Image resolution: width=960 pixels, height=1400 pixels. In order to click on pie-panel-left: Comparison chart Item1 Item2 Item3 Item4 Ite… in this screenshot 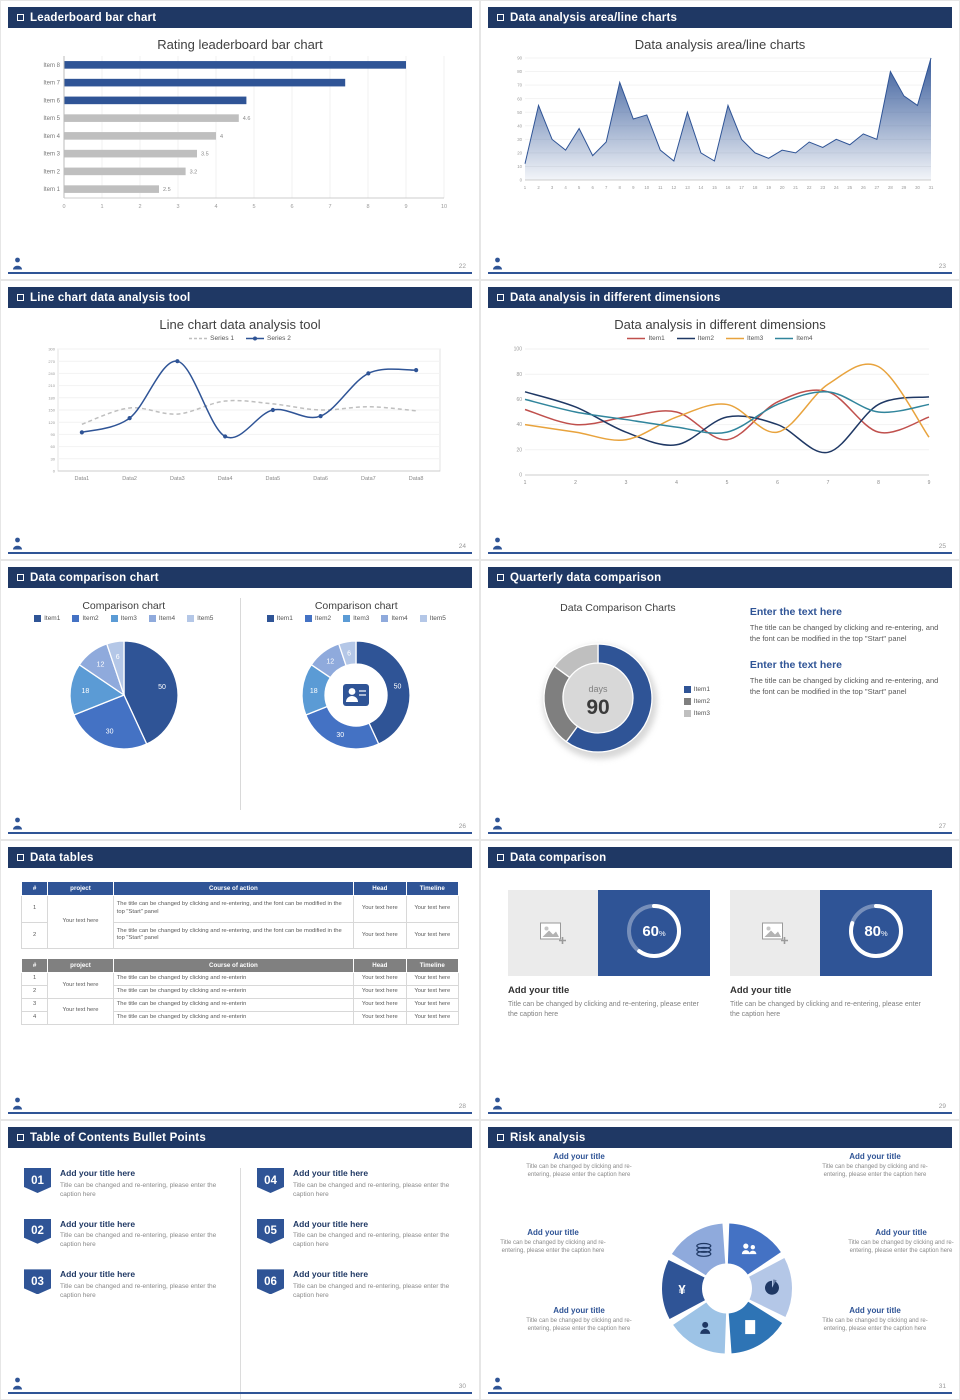, I will do `click(124, 704)`.